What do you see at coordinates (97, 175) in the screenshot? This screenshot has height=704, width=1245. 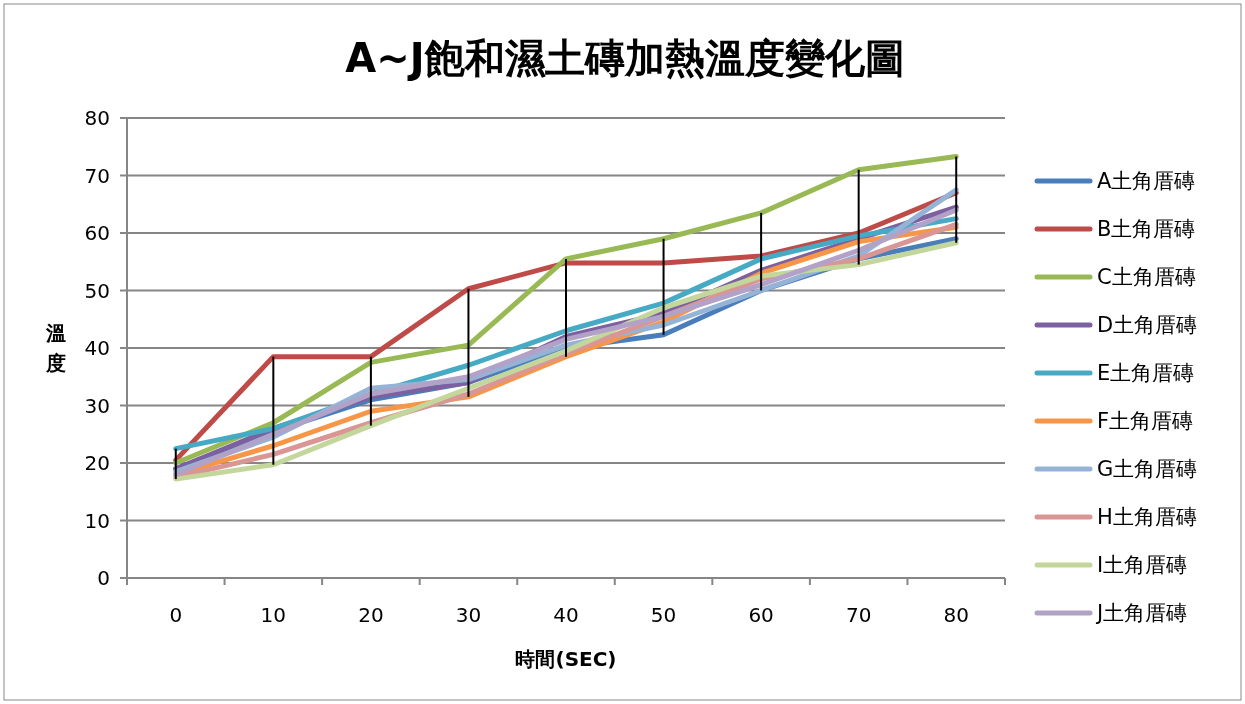 I see `y-tick-label: 70` at bounding box center [97, 175].